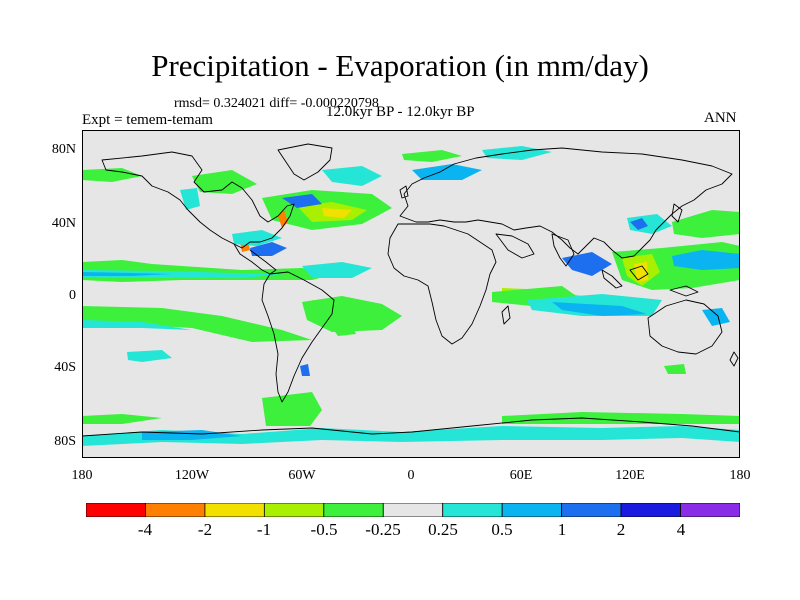  Describe the element at coordinates (562, 529) in the screenshot. I see `colorbar-label-8: 1` at that location.